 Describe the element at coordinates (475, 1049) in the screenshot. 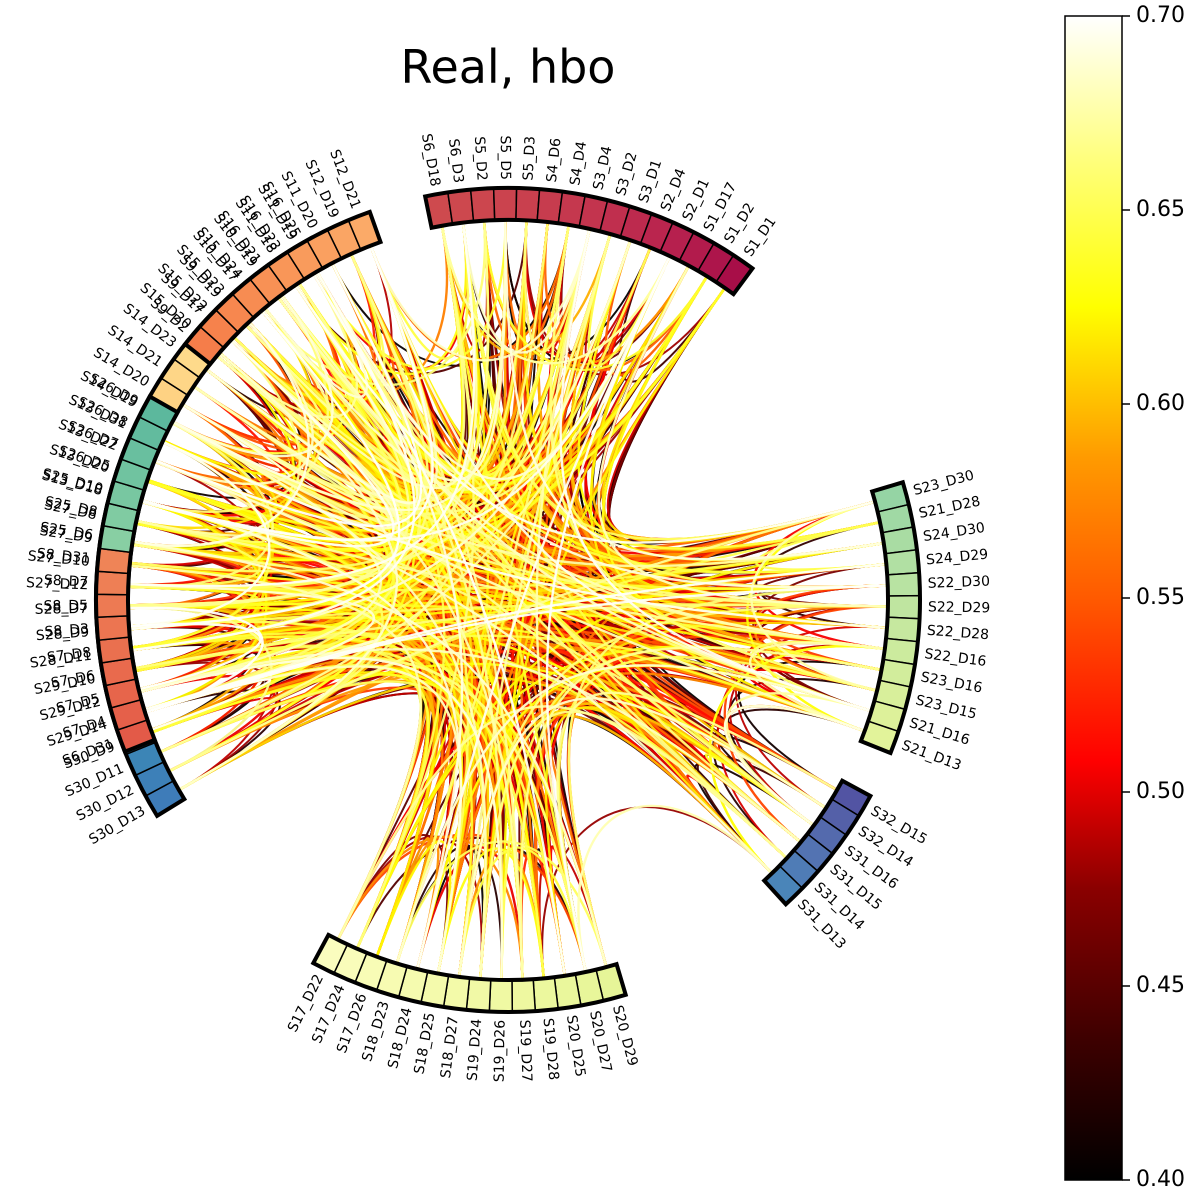

I see `node-label: S19_D24` at that location.